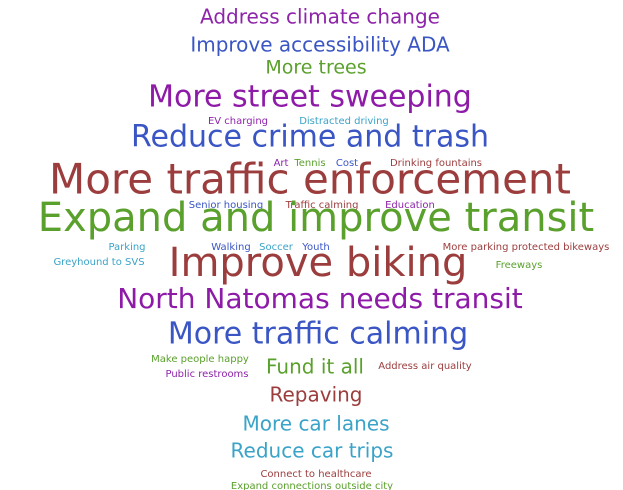 The width and height of the screenshot is (623, 490). What do you see at coordinates (424, 366) in the screenshot?
I see `word: Address air quality` at bounding box center [424, 366].